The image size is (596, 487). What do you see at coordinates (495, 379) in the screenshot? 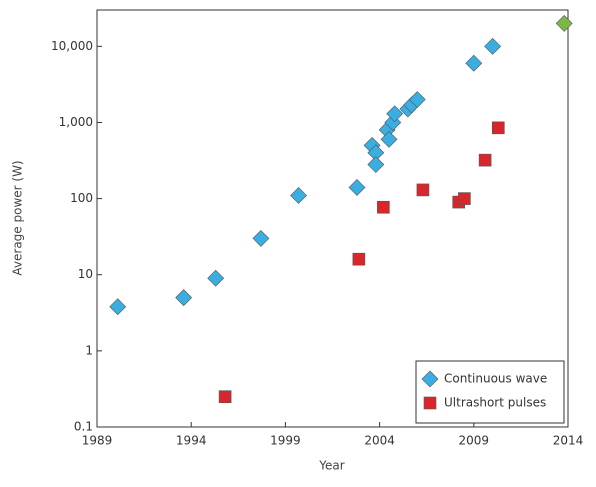
I see `legend-label: Continuous wave` at bounding box center [495, 379].